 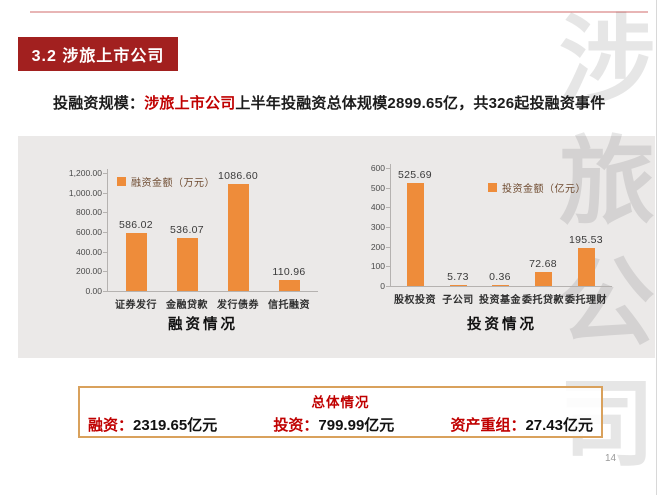 I want to click on summary-item-financing: 融资：2319.65亿元, so click(x=152, y=424).